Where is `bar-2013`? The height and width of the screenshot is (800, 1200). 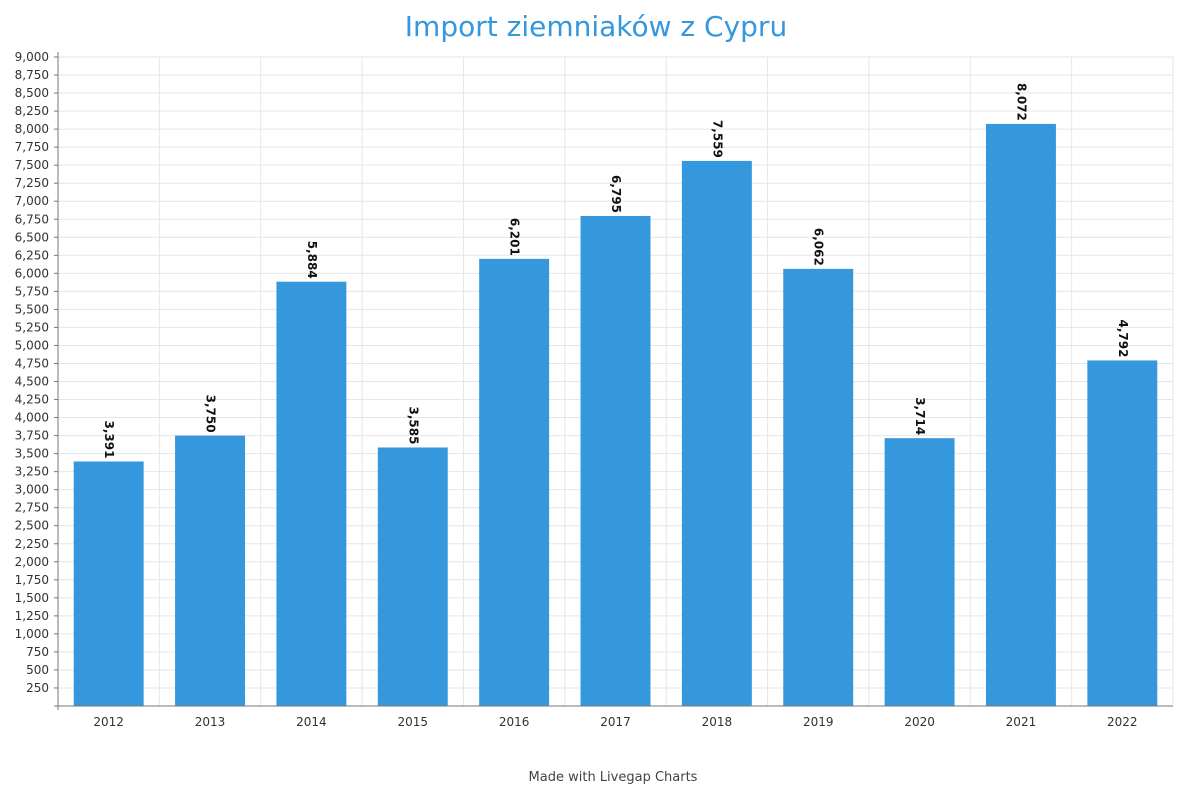
bar-2013 is located at coordinates (210, 570).